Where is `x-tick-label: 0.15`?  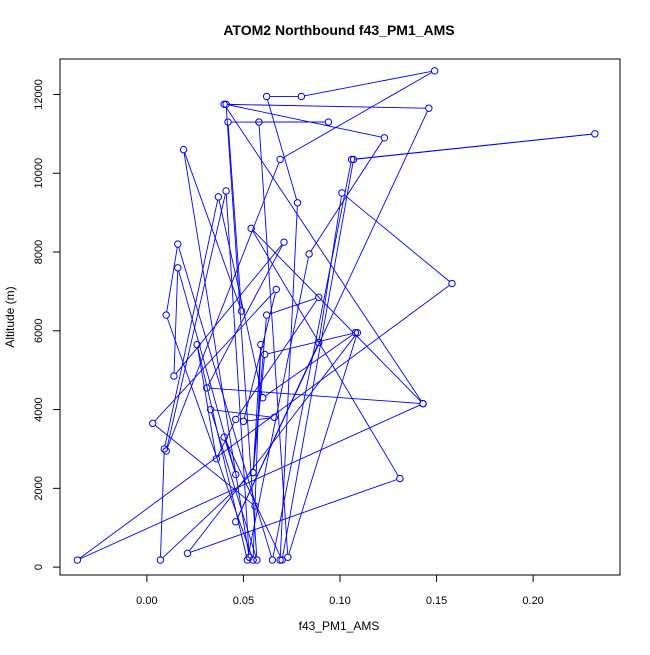
x-tick-label: 0.15 is located at coordinates (436, 601).